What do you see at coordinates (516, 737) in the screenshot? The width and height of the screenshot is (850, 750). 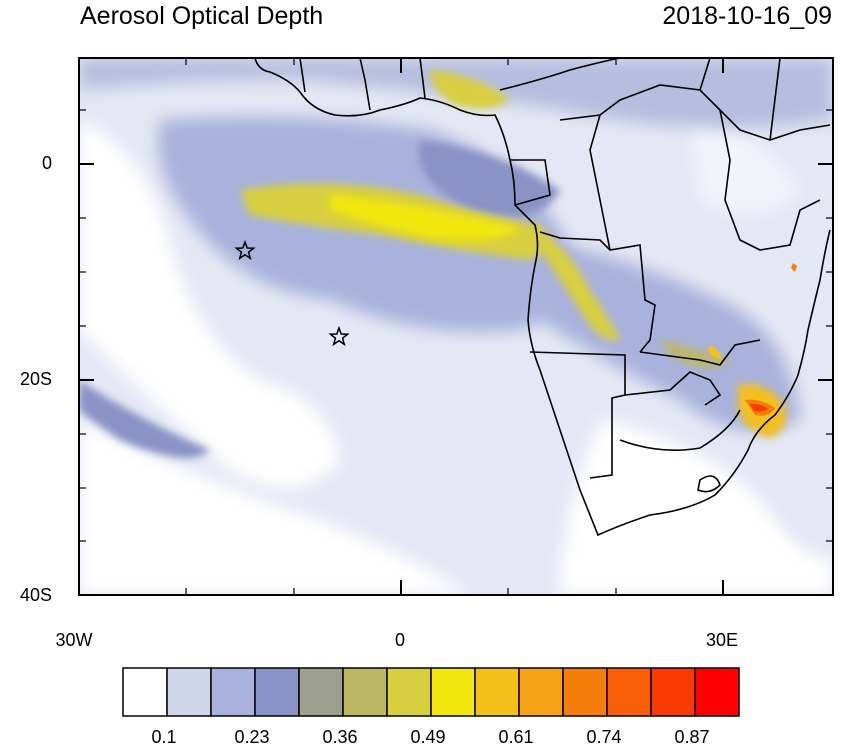 I see `colorbar-label: 0.61` at bounding box center [516, 737].